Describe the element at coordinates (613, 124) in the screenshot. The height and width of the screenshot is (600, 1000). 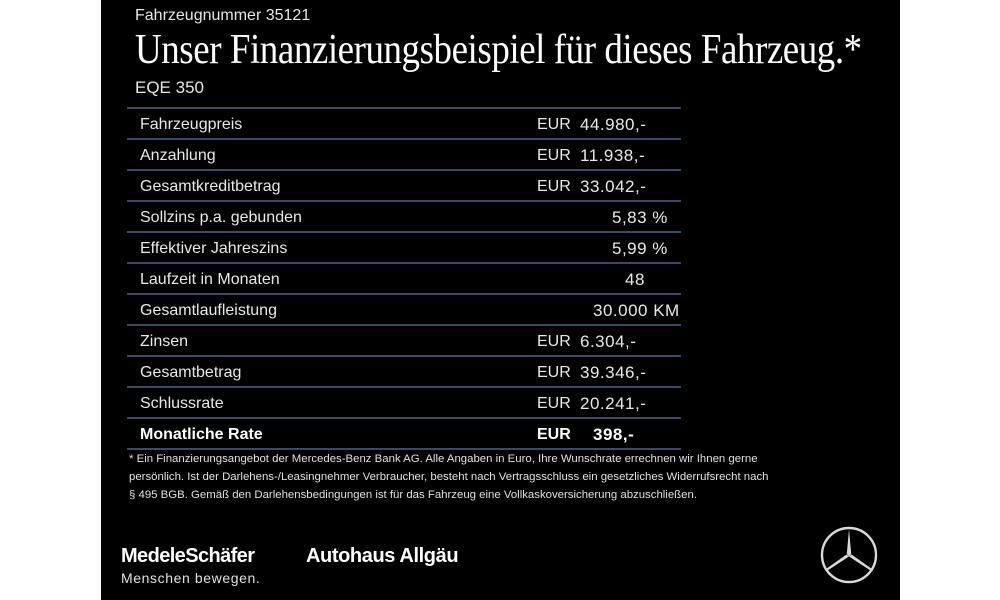
I see `row-amount: 44.980,-` at that location.